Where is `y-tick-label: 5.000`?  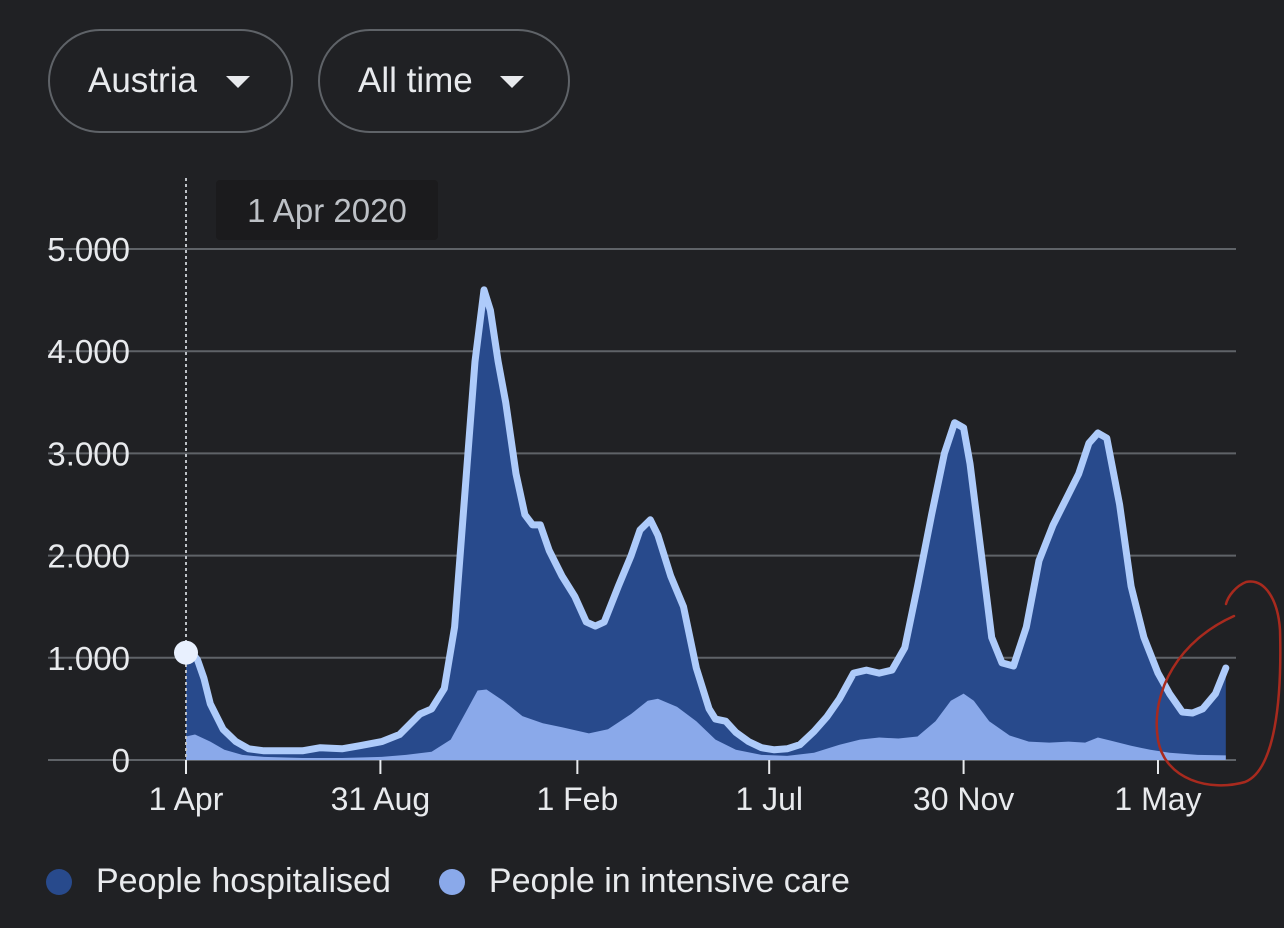 y-tick-label: 5.000 is located at coordinates (88, 249).